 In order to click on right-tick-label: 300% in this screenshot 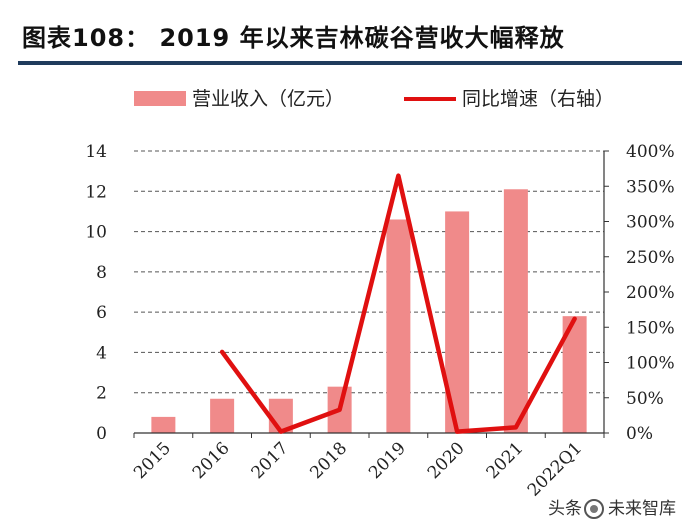, I will do `click(650, 223)`.